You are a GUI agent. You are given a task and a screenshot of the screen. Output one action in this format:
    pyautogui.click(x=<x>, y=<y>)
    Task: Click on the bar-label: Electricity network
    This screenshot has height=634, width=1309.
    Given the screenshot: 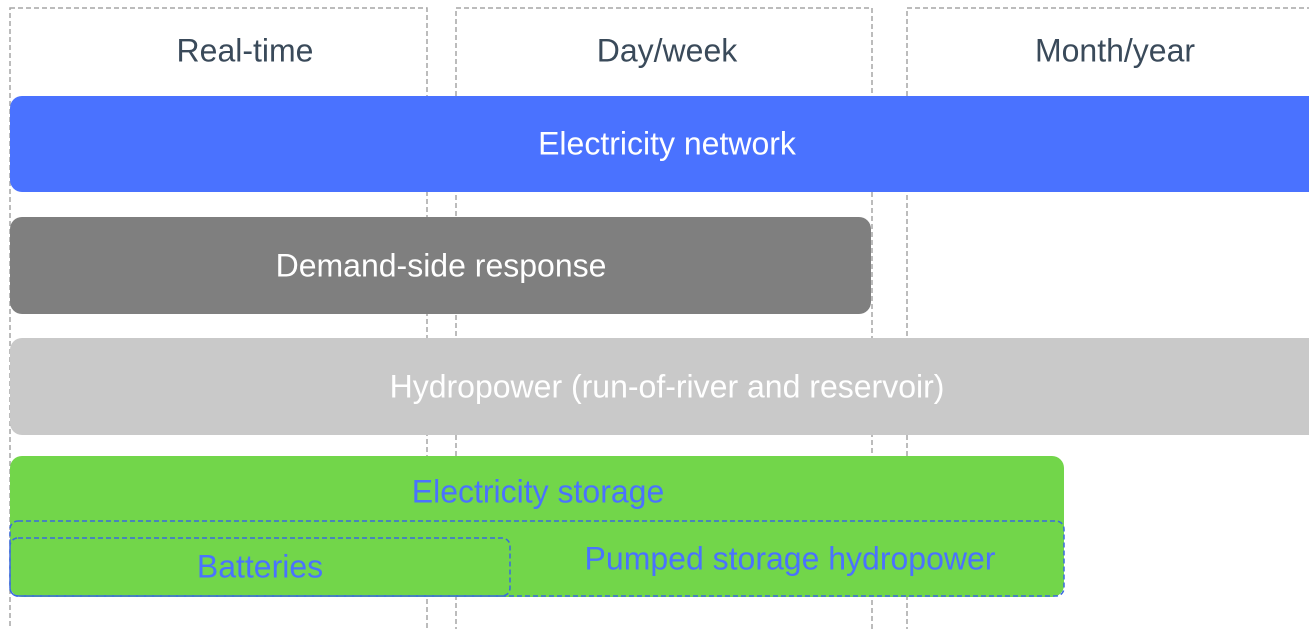 What is the action you would take?
    pyautogui.click(x=667, y=143)
    